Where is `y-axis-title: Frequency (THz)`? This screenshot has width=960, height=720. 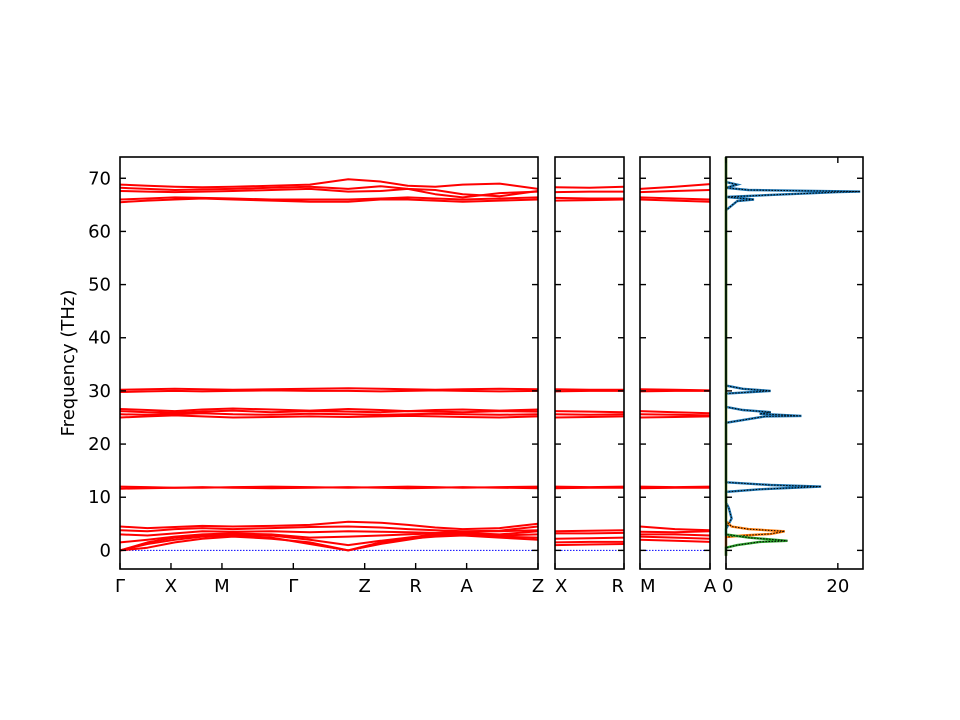
y-axis-title: Frequency (THz) is located at coordinates (68, 363).